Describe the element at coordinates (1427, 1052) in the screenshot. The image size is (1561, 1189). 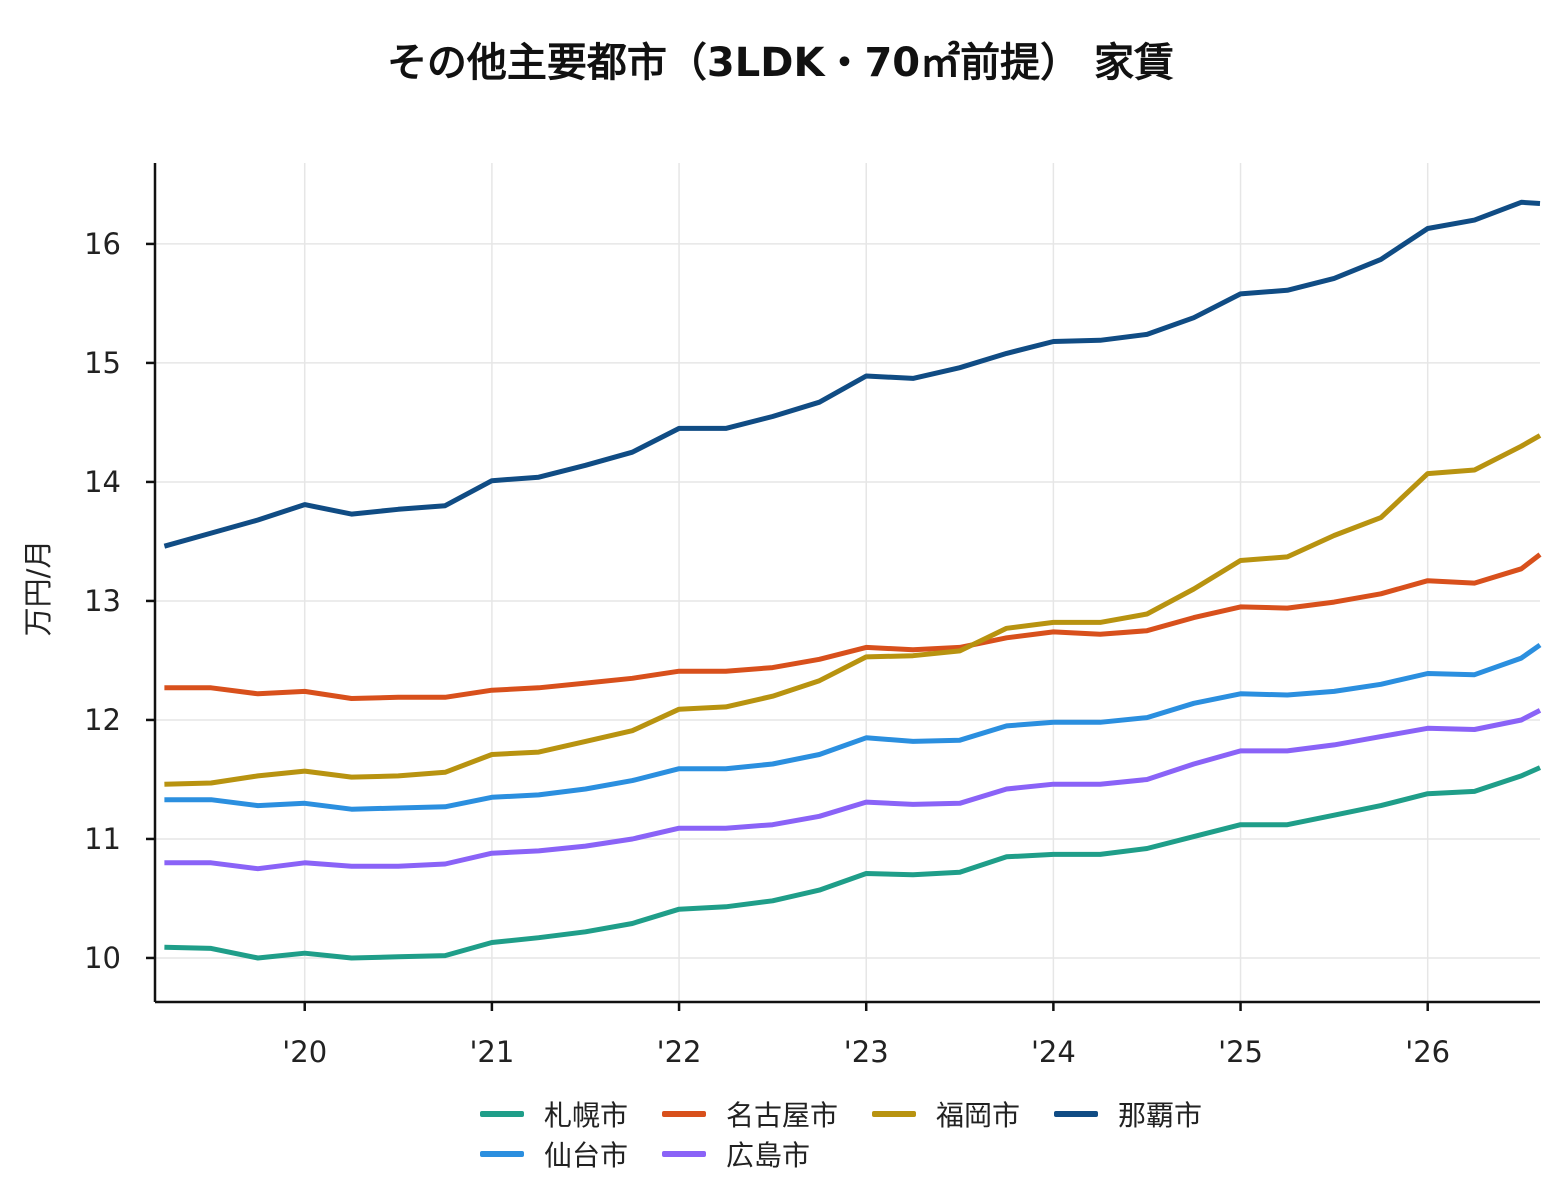
I see `x-tick-label: '26` at that location.